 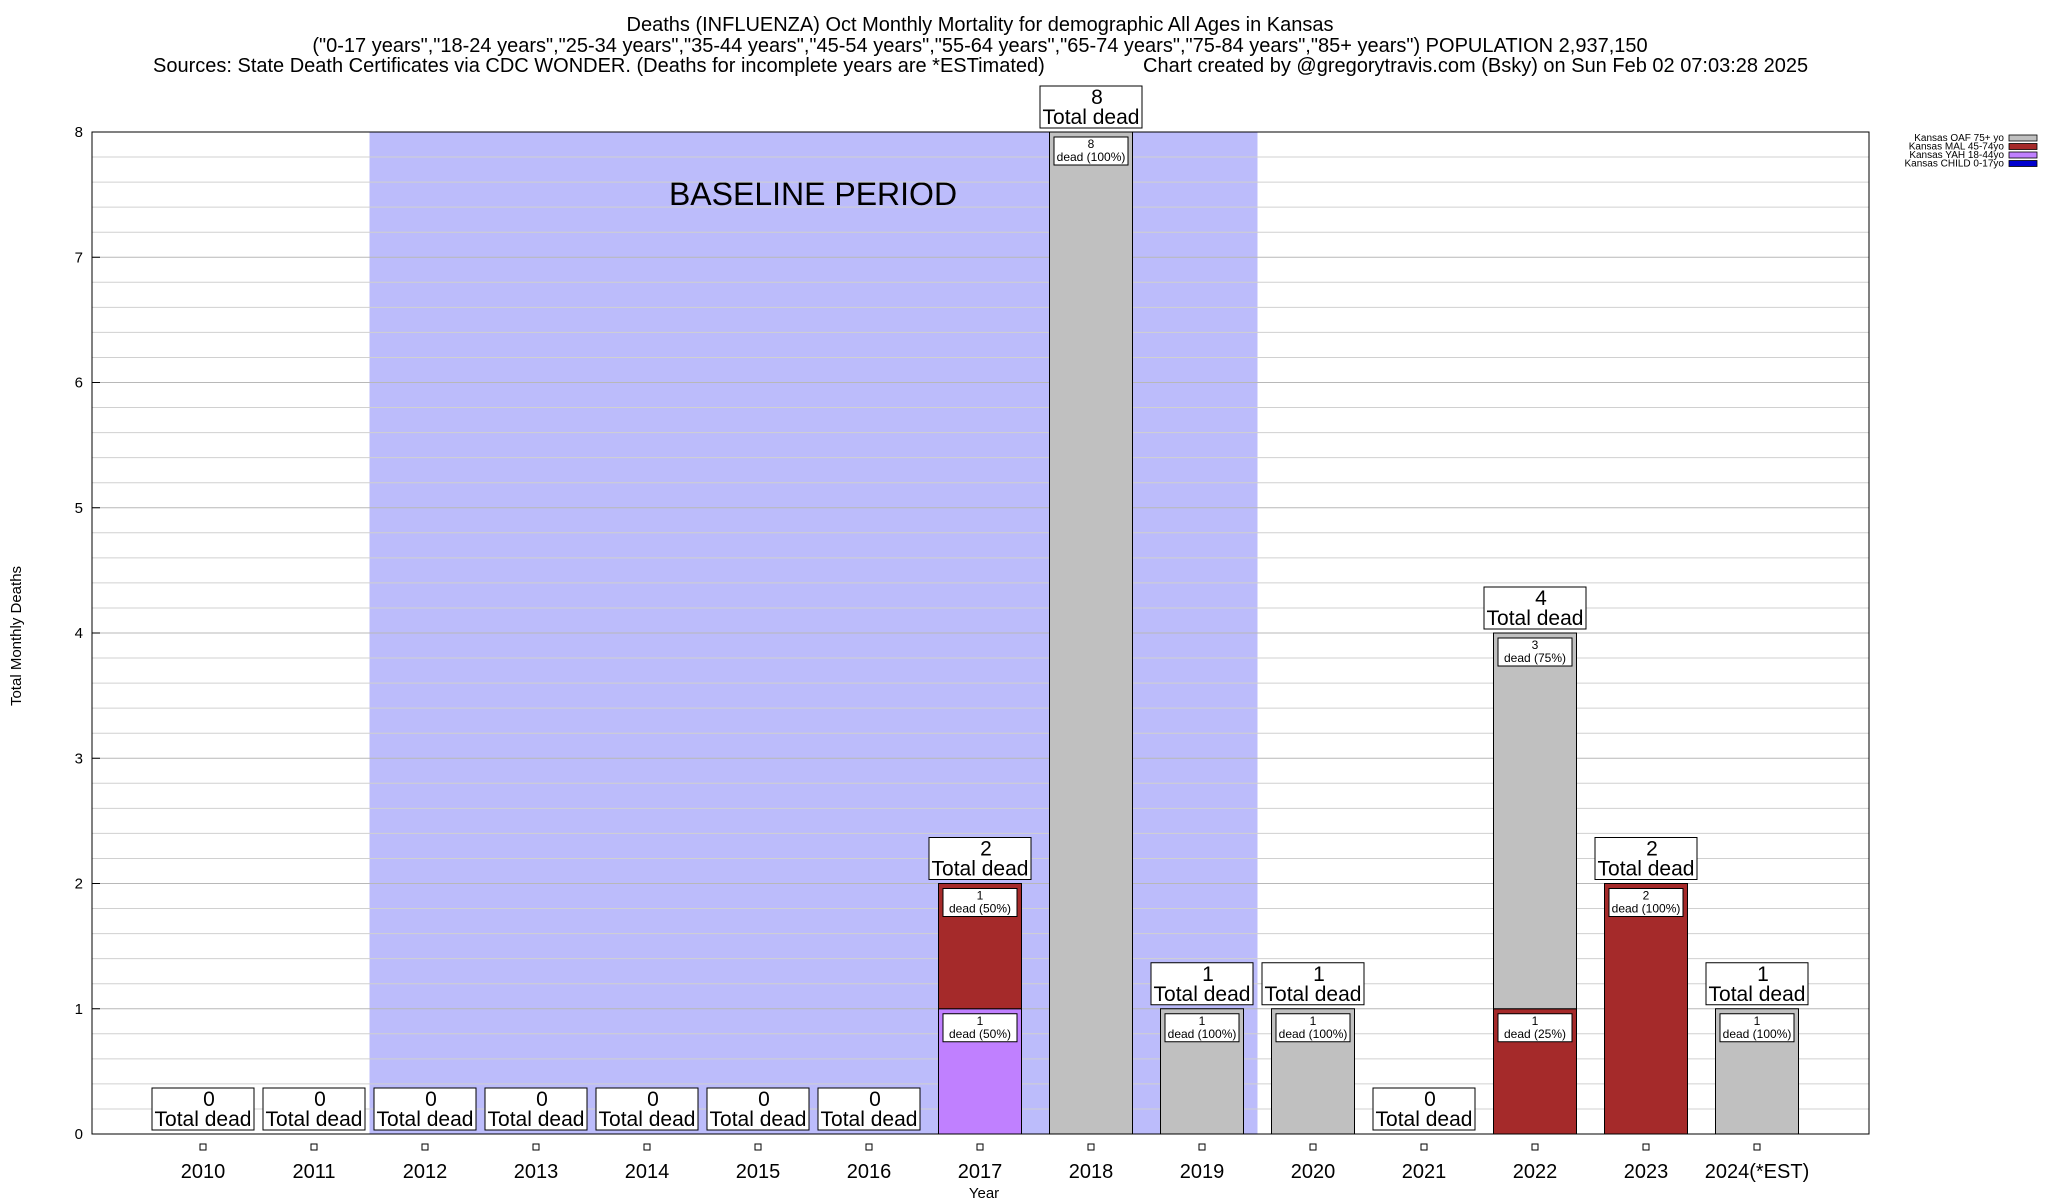 I want to click on y-tick-label: 5, so click(x=79, y=508).